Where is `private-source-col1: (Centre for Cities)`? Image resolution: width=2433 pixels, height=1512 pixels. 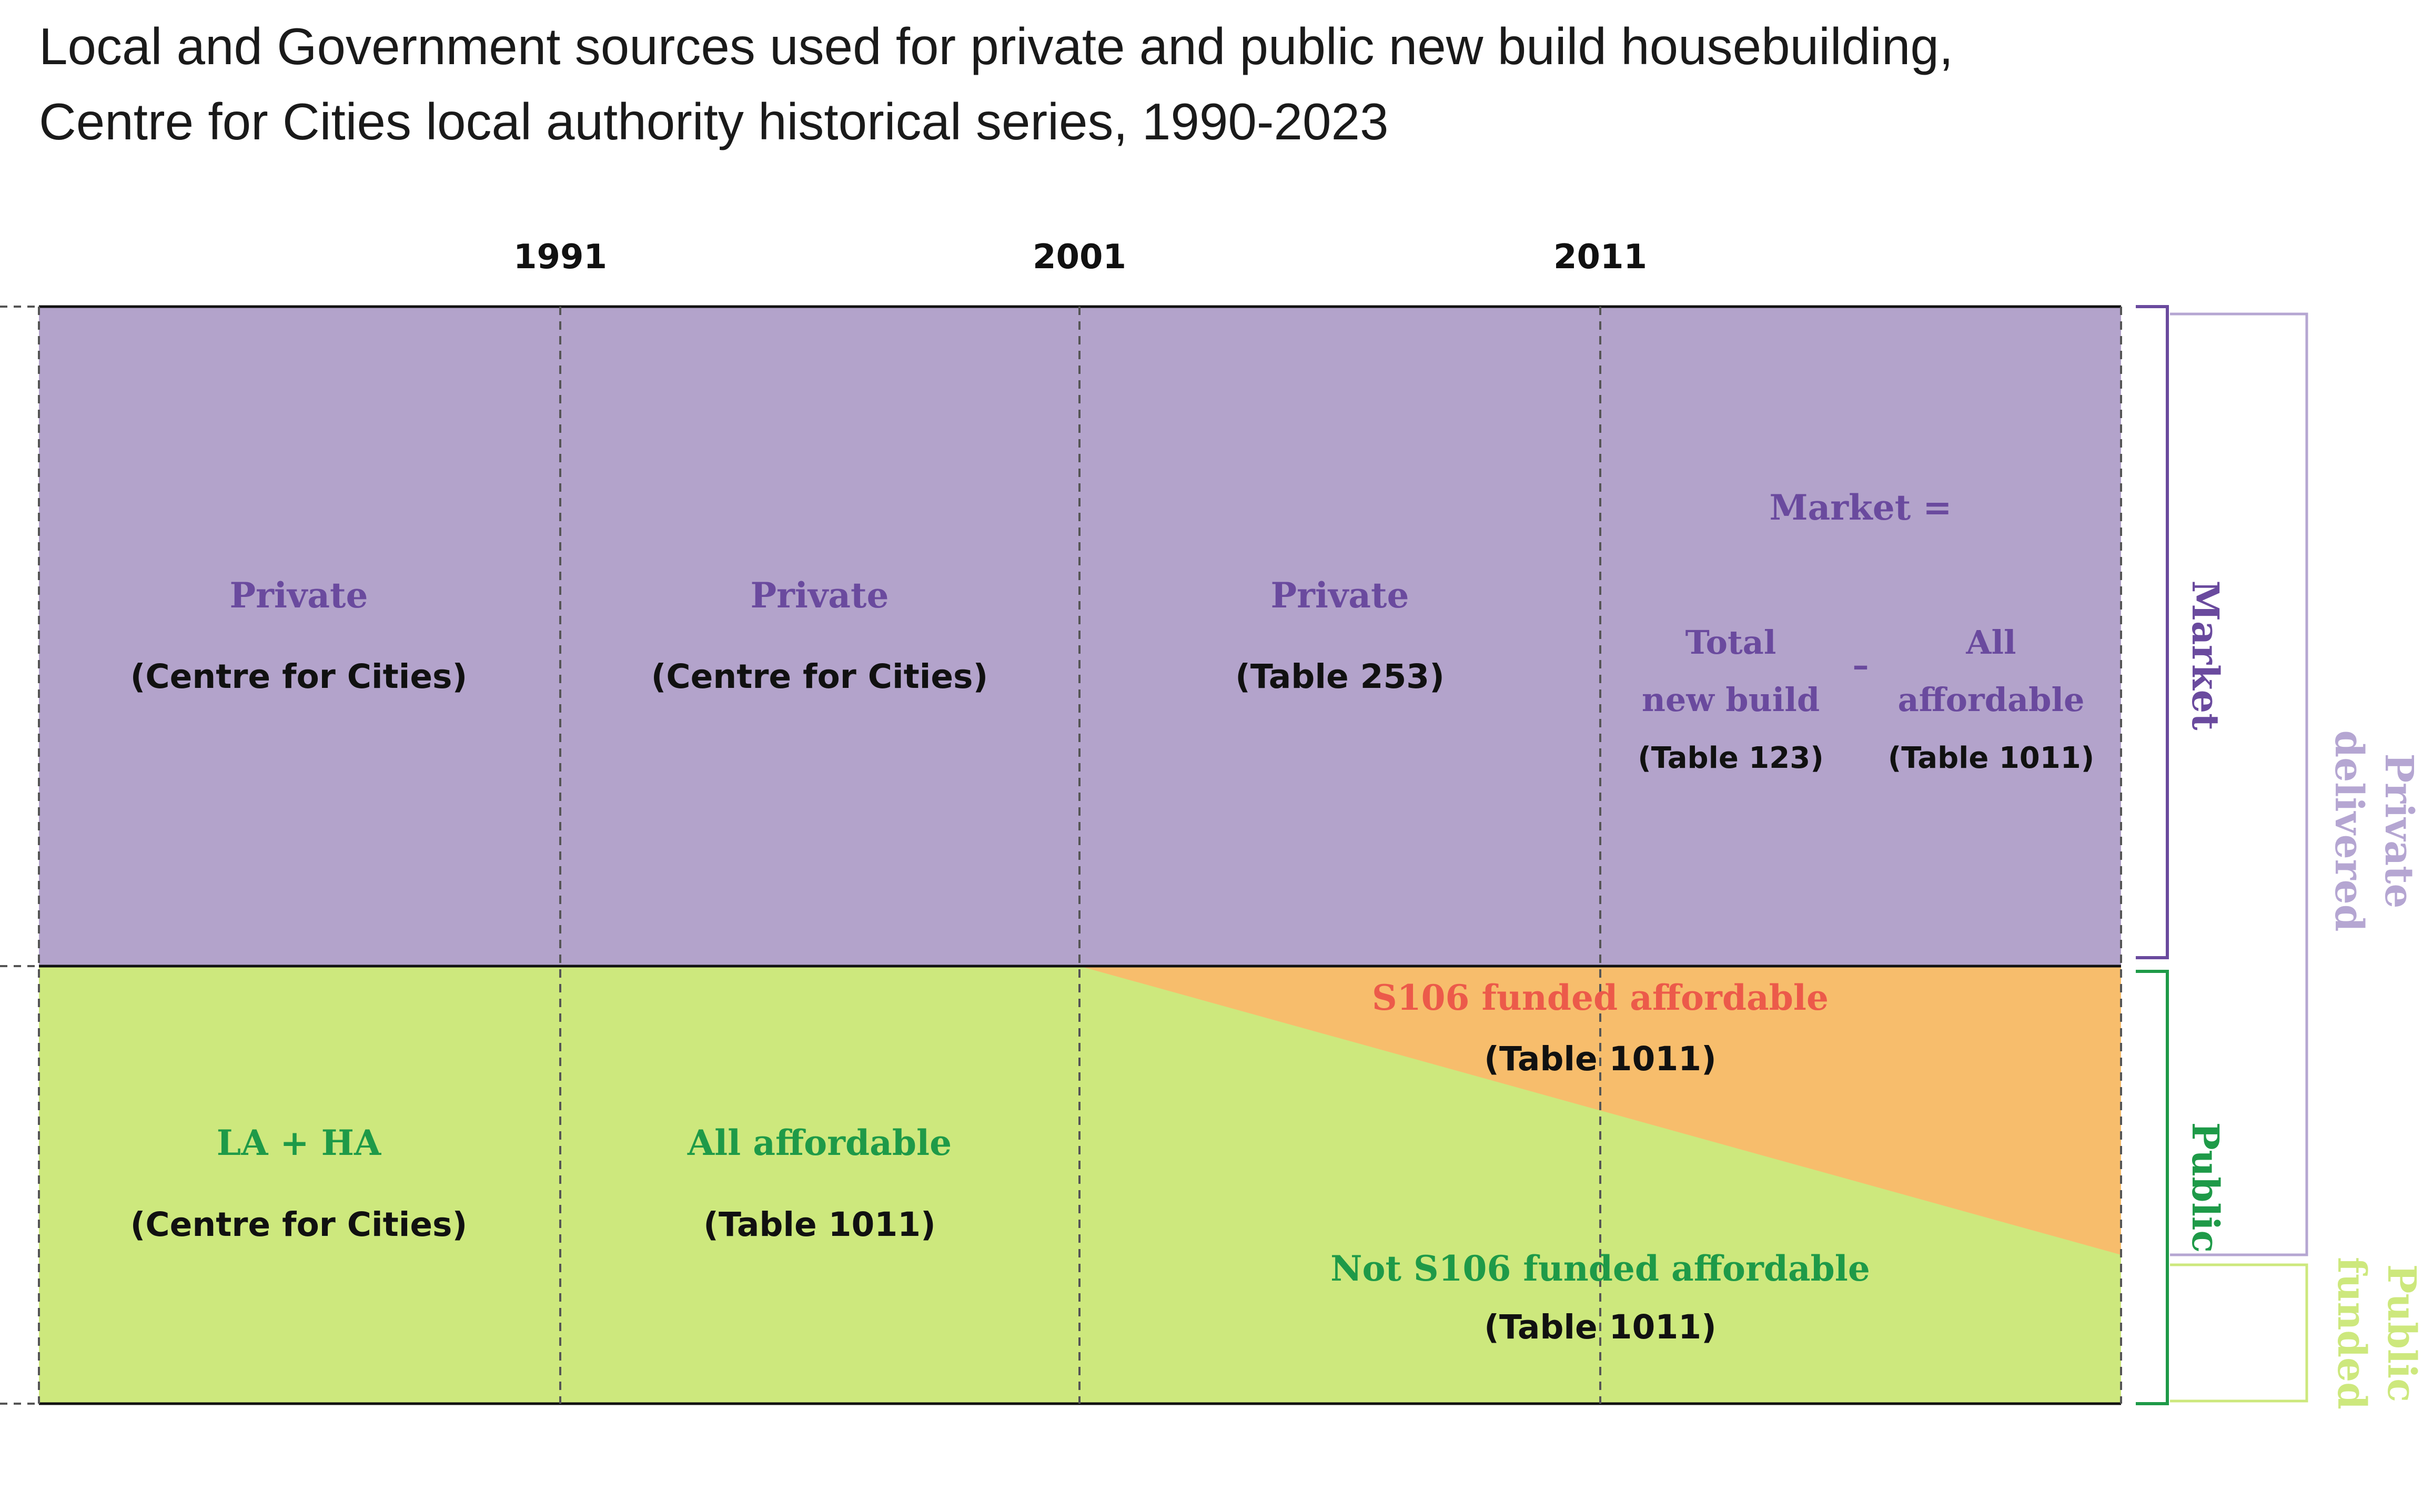
private-source-col1: (Centre for Cities) is located at coordinates (299, 676).